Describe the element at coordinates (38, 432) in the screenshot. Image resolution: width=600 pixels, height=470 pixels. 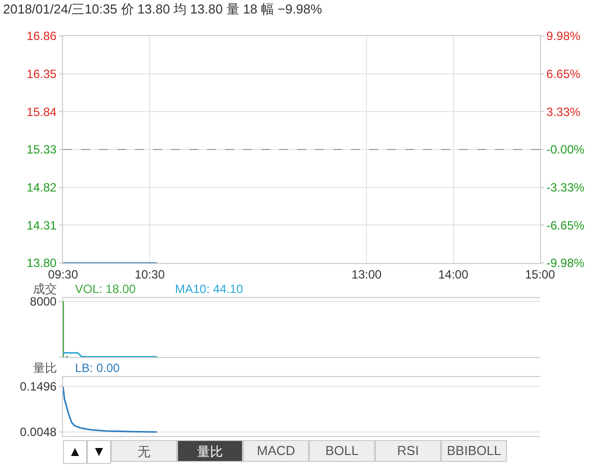
I see `y-tick-label: 0.0048` at that location.